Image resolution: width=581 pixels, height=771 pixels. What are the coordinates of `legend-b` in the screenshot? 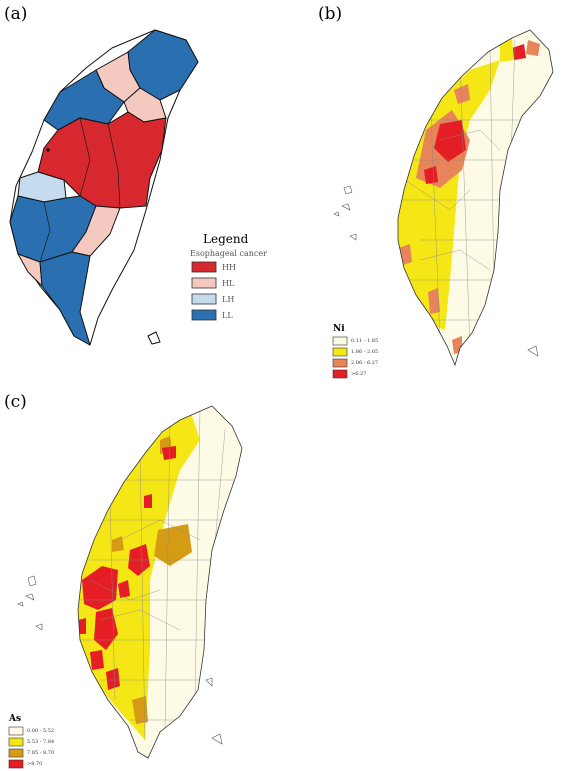 It's located at (340, 357).